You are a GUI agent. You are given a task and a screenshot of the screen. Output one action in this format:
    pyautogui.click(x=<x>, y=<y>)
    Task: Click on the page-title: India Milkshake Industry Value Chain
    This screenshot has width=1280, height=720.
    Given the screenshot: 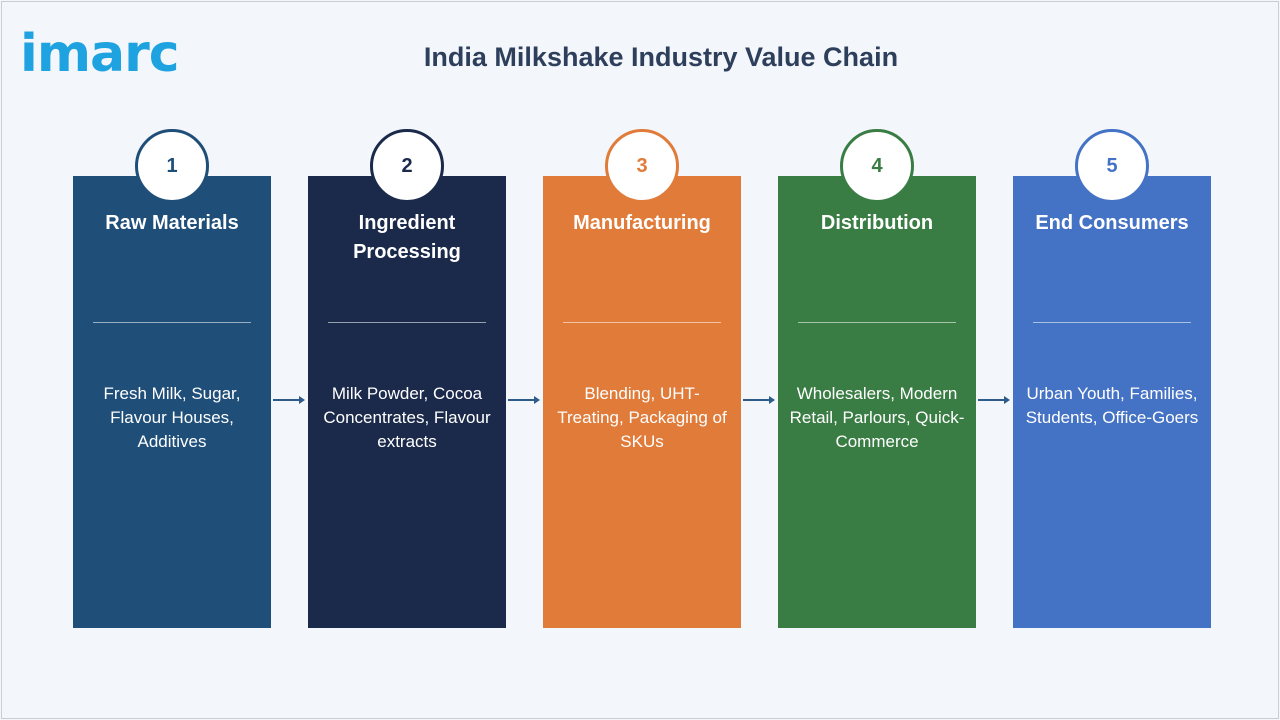 What is the action you would take?
    pyautogui.click(x=661, y=57)
    